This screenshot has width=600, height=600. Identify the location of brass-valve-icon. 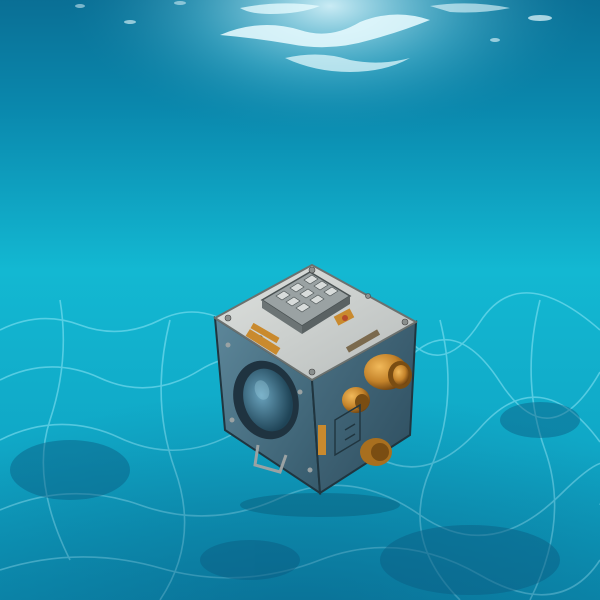
(377, 410).